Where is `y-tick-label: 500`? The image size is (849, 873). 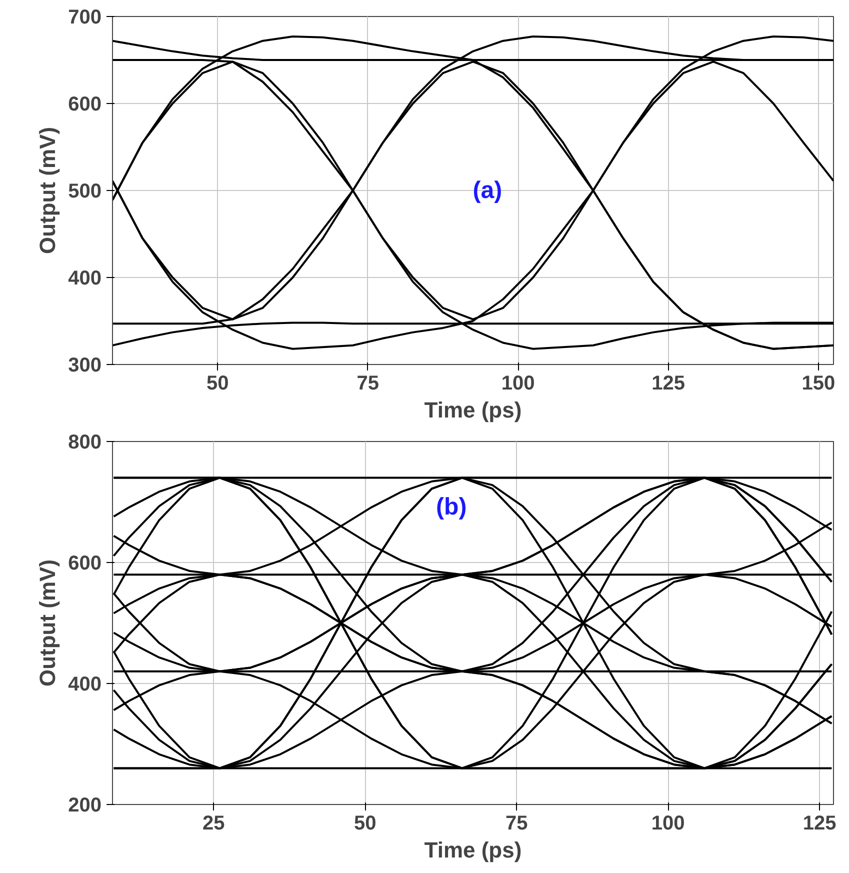 y-tick-label: 500 is located at coordinates (85, 191).